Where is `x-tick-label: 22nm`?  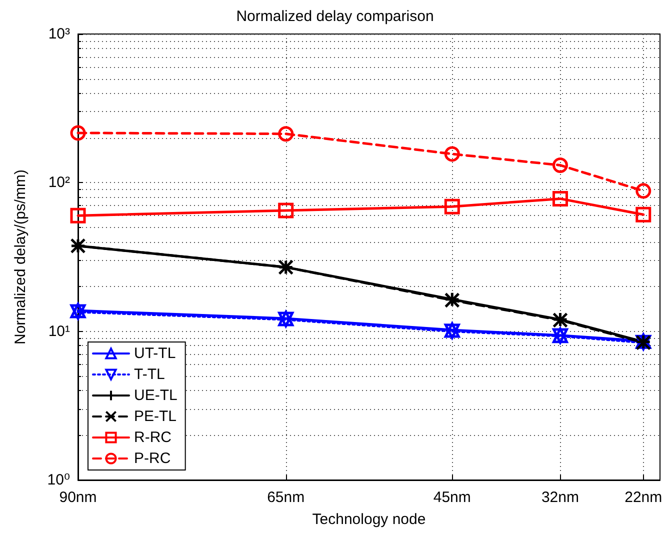
x-tick-label: 22nm is located at coordinates (643, 497).